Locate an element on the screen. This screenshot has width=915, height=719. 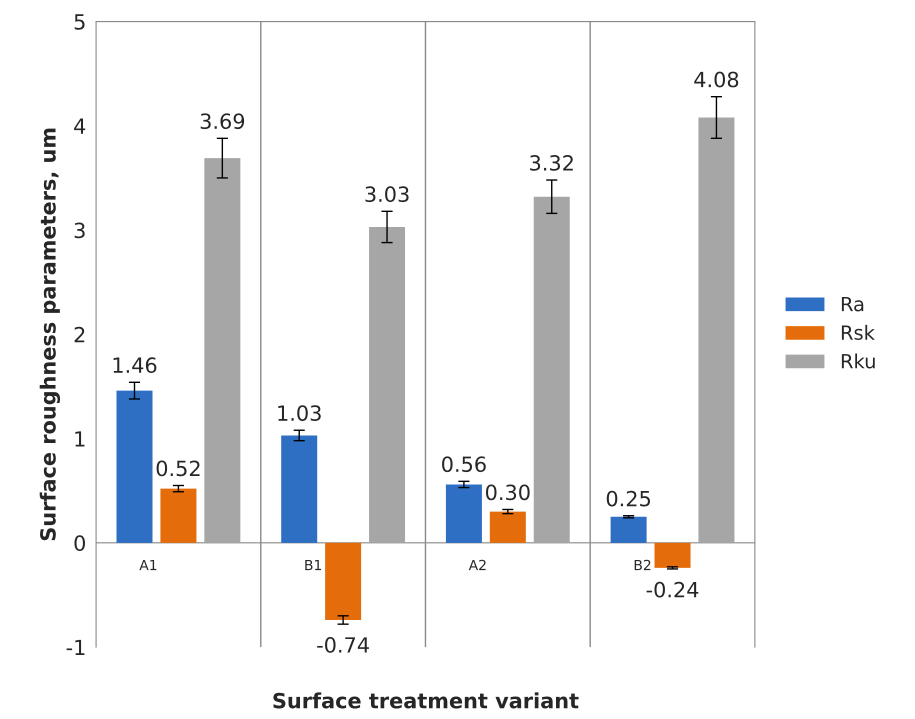
data-label: 0.25 is located at coordinates (628, 498).